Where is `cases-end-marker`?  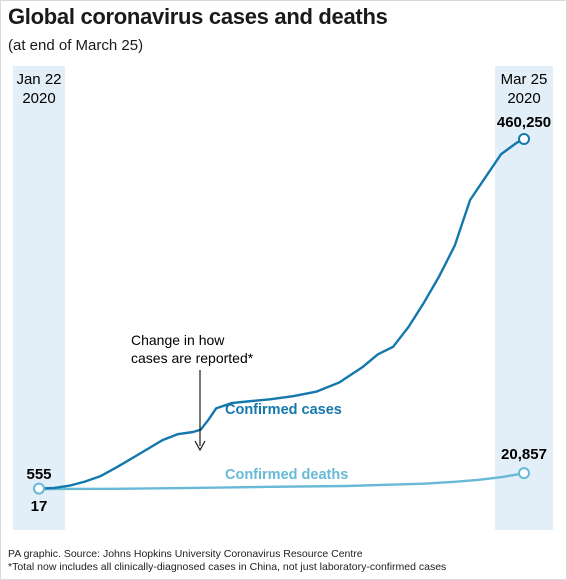 cases-end-marker is located at coordinates (524, 139).